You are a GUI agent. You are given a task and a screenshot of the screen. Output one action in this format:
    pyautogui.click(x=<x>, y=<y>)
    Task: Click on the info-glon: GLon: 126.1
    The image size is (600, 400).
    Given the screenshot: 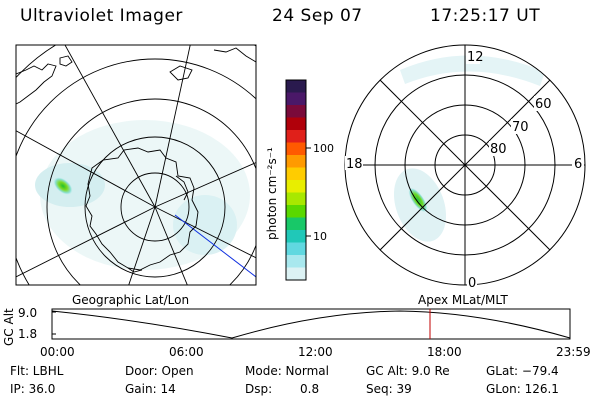 What is the action you would take?
    pyautogui.click(x=522, y=389)
    